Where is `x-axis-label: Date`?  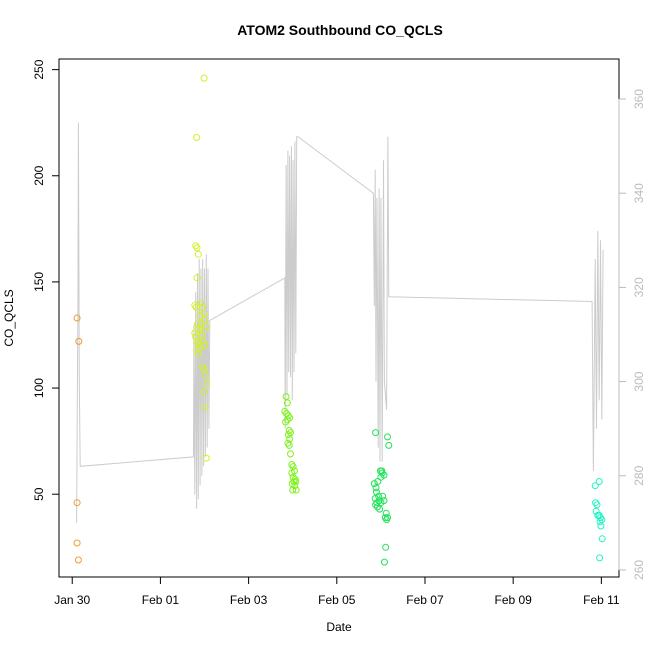
x-axis-label: Date is located at coordinates (339, 627).